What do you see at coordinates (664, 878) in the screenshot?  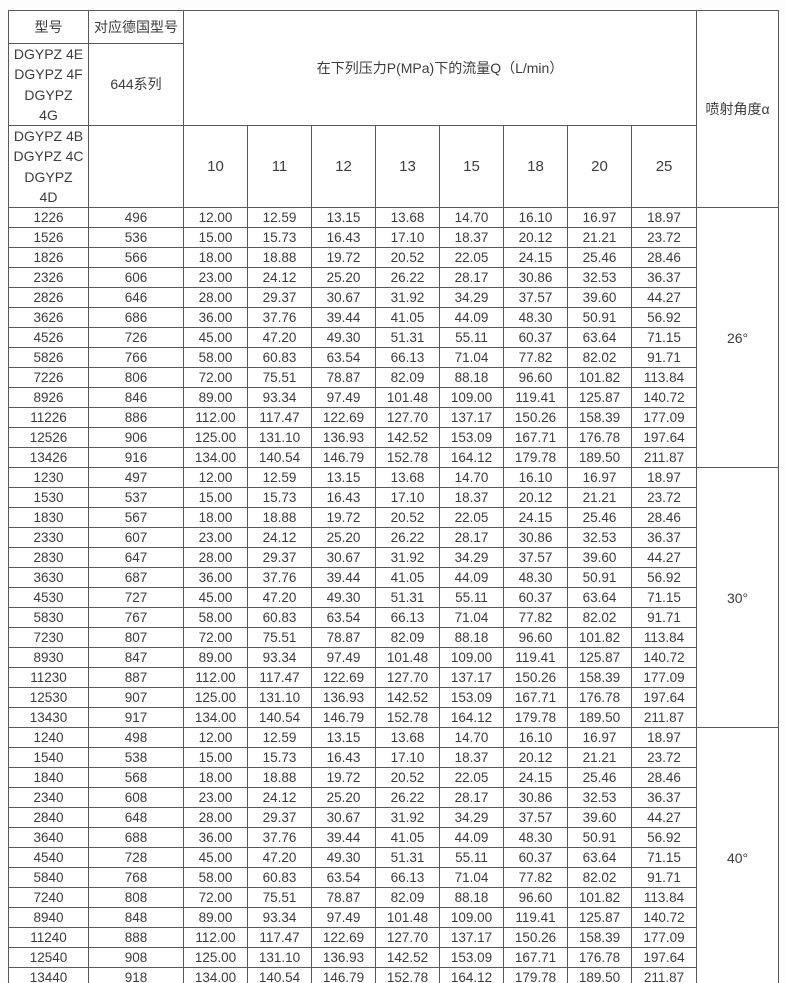 I see `flow-value-cell: 91.71` at bounding box center [664, 878].